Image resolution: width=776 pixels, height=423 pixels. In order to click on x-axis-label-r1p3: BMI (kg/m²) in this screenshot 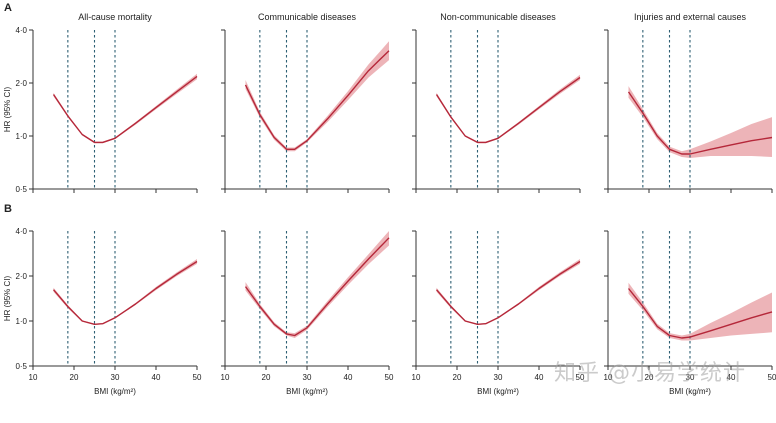, I will do `click(690, 391)`.